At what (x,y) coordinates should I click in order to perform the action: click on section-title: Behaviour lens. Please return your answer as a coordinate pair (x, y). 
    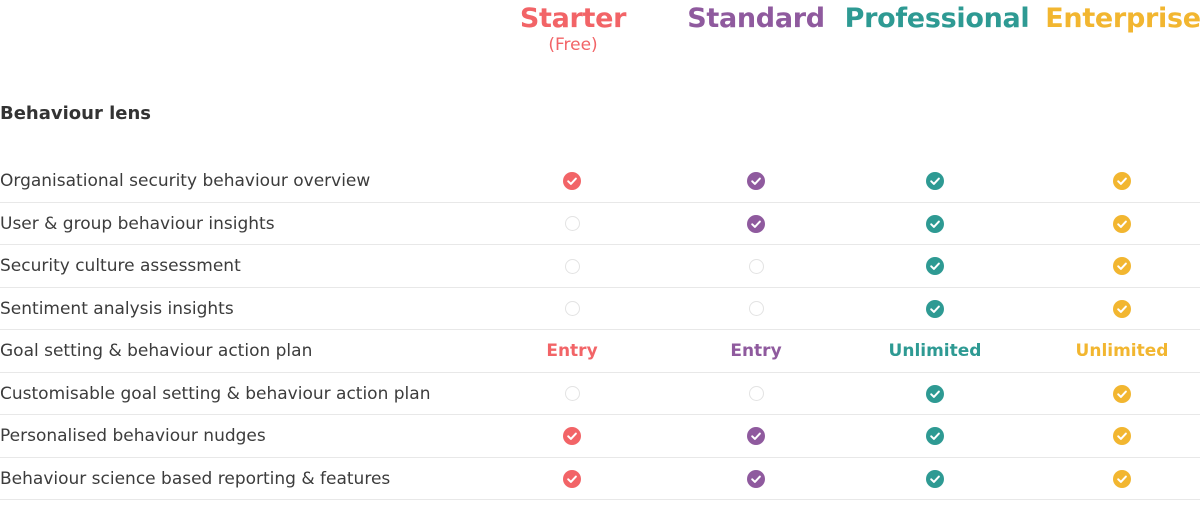
    Looking at the image, I should click on (76, 113).